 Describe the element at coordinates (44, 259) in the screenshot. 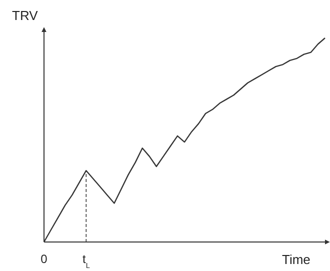

I see `x-tick-label: 0` at that location.